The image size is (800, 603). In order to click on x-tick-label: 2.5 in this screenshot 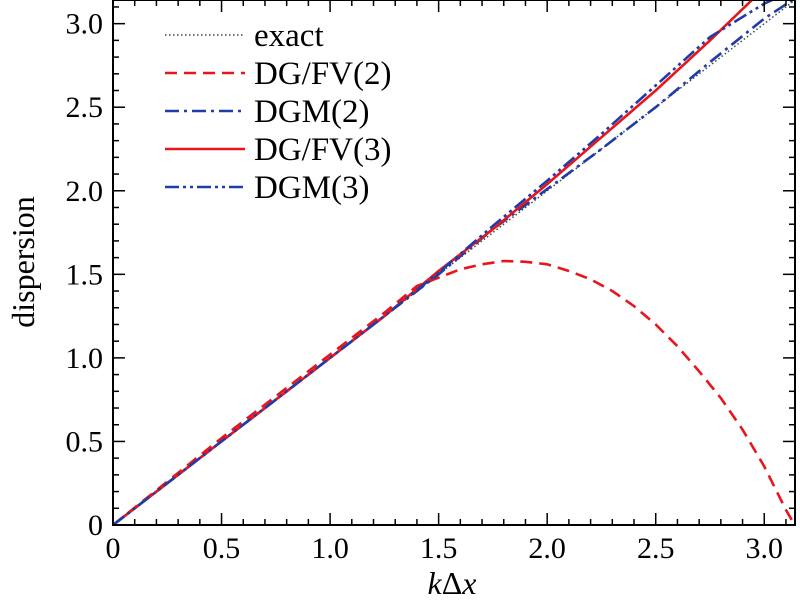, I will do `click(656, 548)`.